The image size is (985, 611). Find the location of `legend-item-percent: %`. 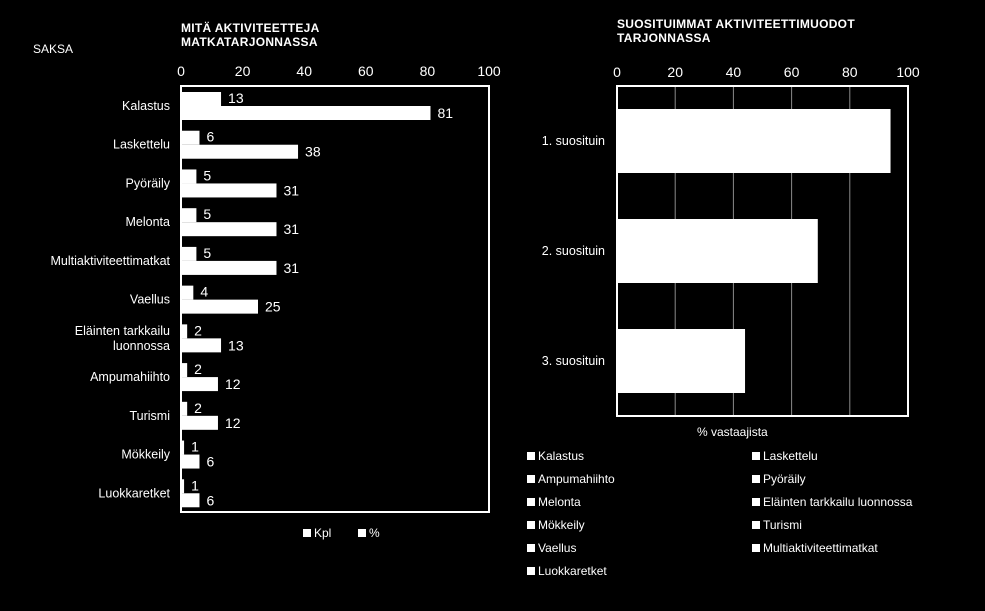

legend-item-percent: % is located at coordinates (369, 533).